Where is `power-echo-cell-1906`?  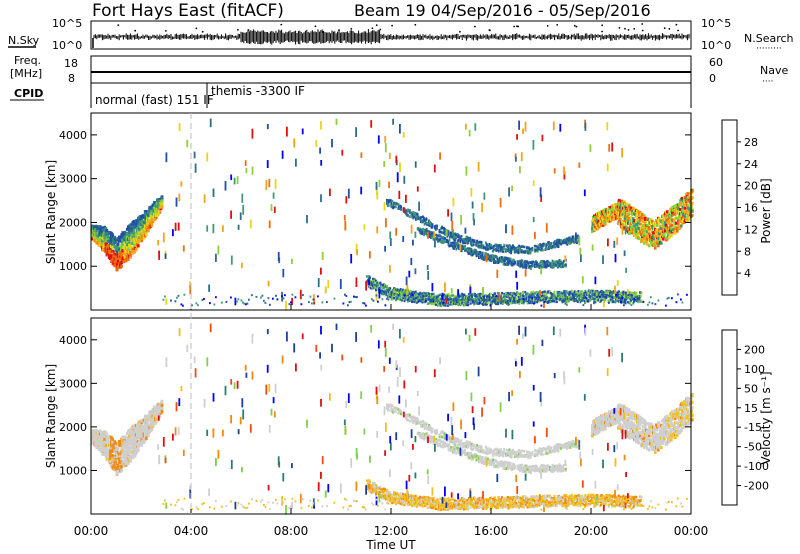 power-echo-cell-1906 is located at coordinates (564, 261).